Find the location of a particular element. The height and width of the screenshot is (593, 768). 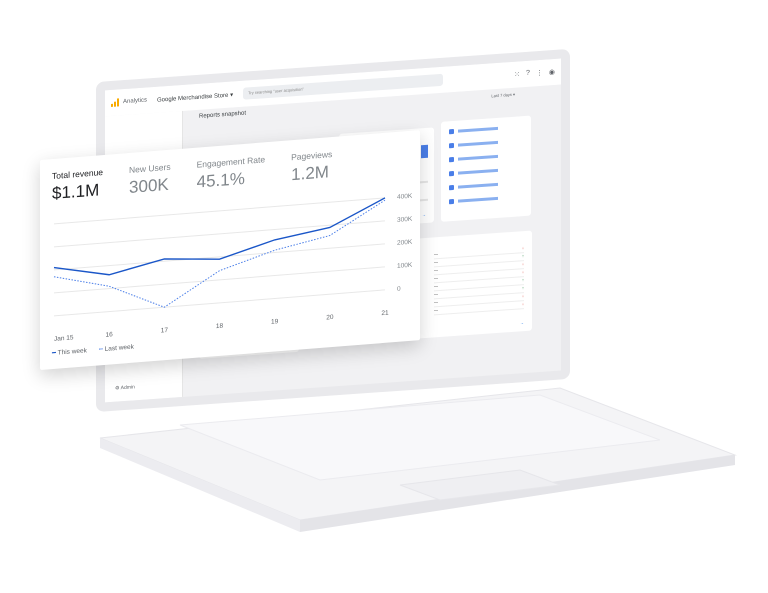

help-icon: ? is located at coordinates (527, 73).